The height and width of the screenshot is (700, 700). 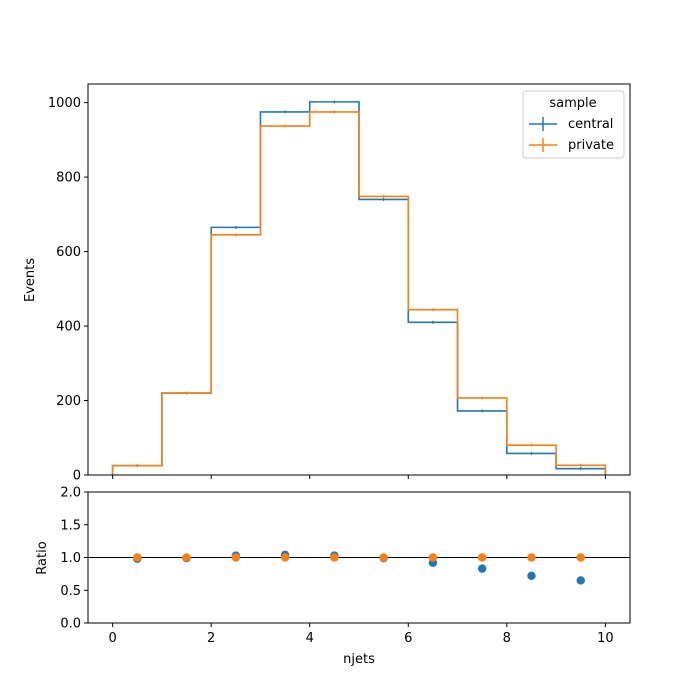 I want to click on main-y-tick-label: 0, so click(x=77, y=476).